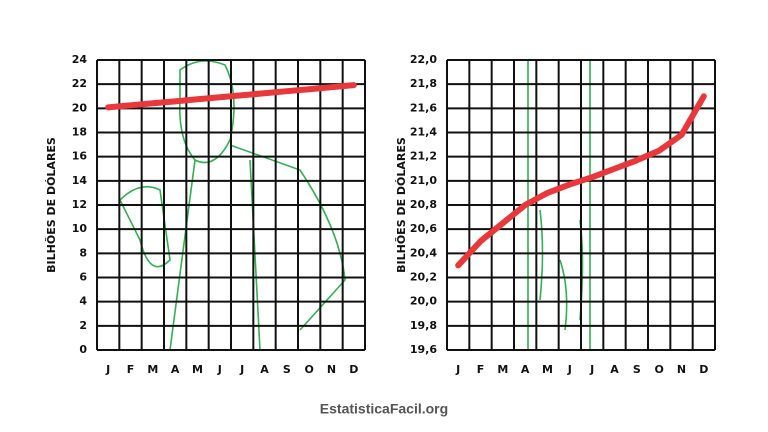 The height and width of the screenshot is (432, 768). I want to click on y-tick-label: 20, so click(80, 107).